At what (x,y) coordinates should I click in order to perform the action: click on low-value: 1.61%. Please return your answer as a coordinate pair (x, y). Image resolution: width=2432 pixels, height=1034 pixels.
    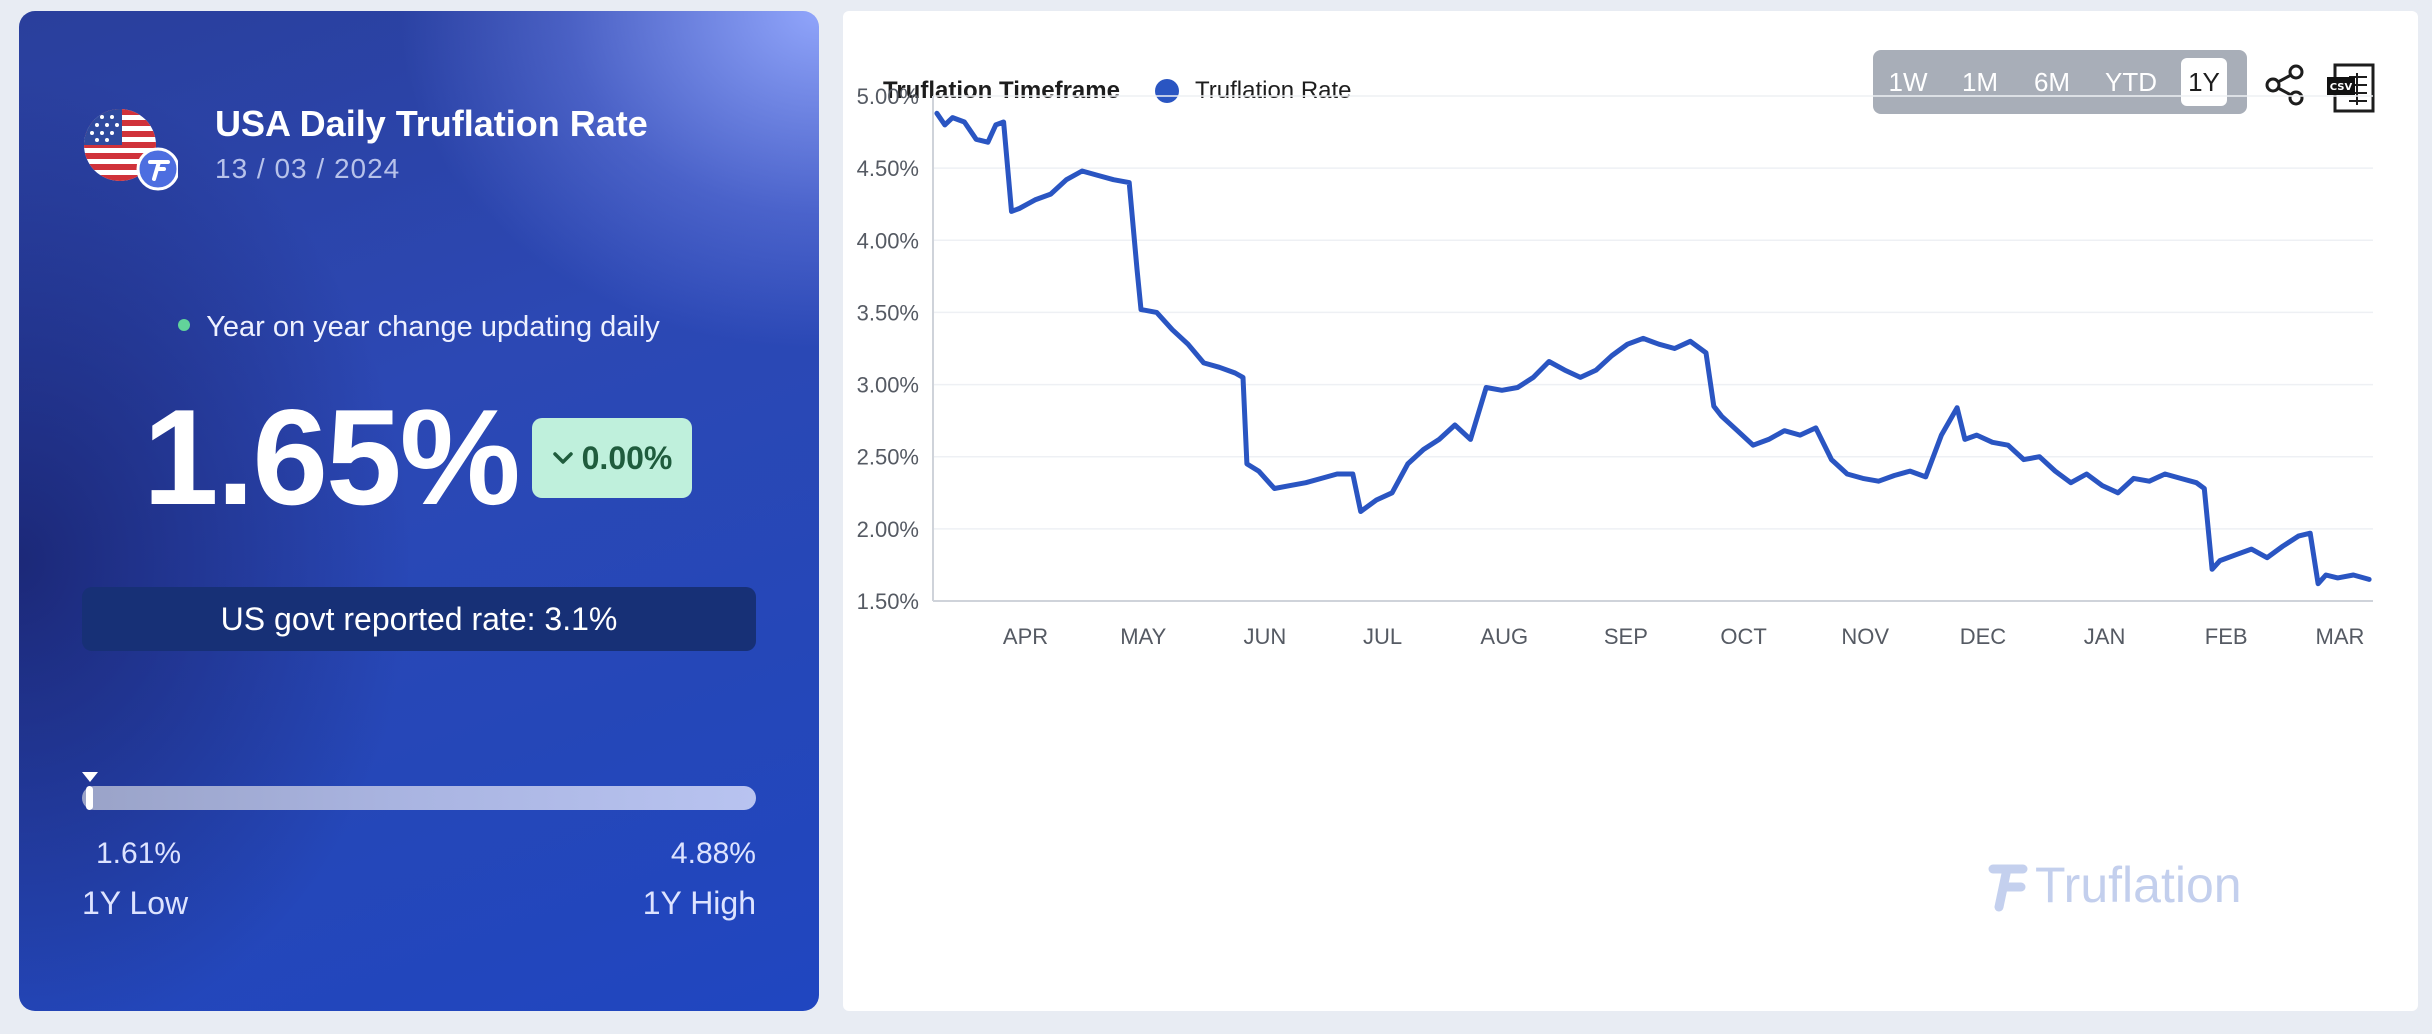
    Looking at the image, I should click on (139, 853).